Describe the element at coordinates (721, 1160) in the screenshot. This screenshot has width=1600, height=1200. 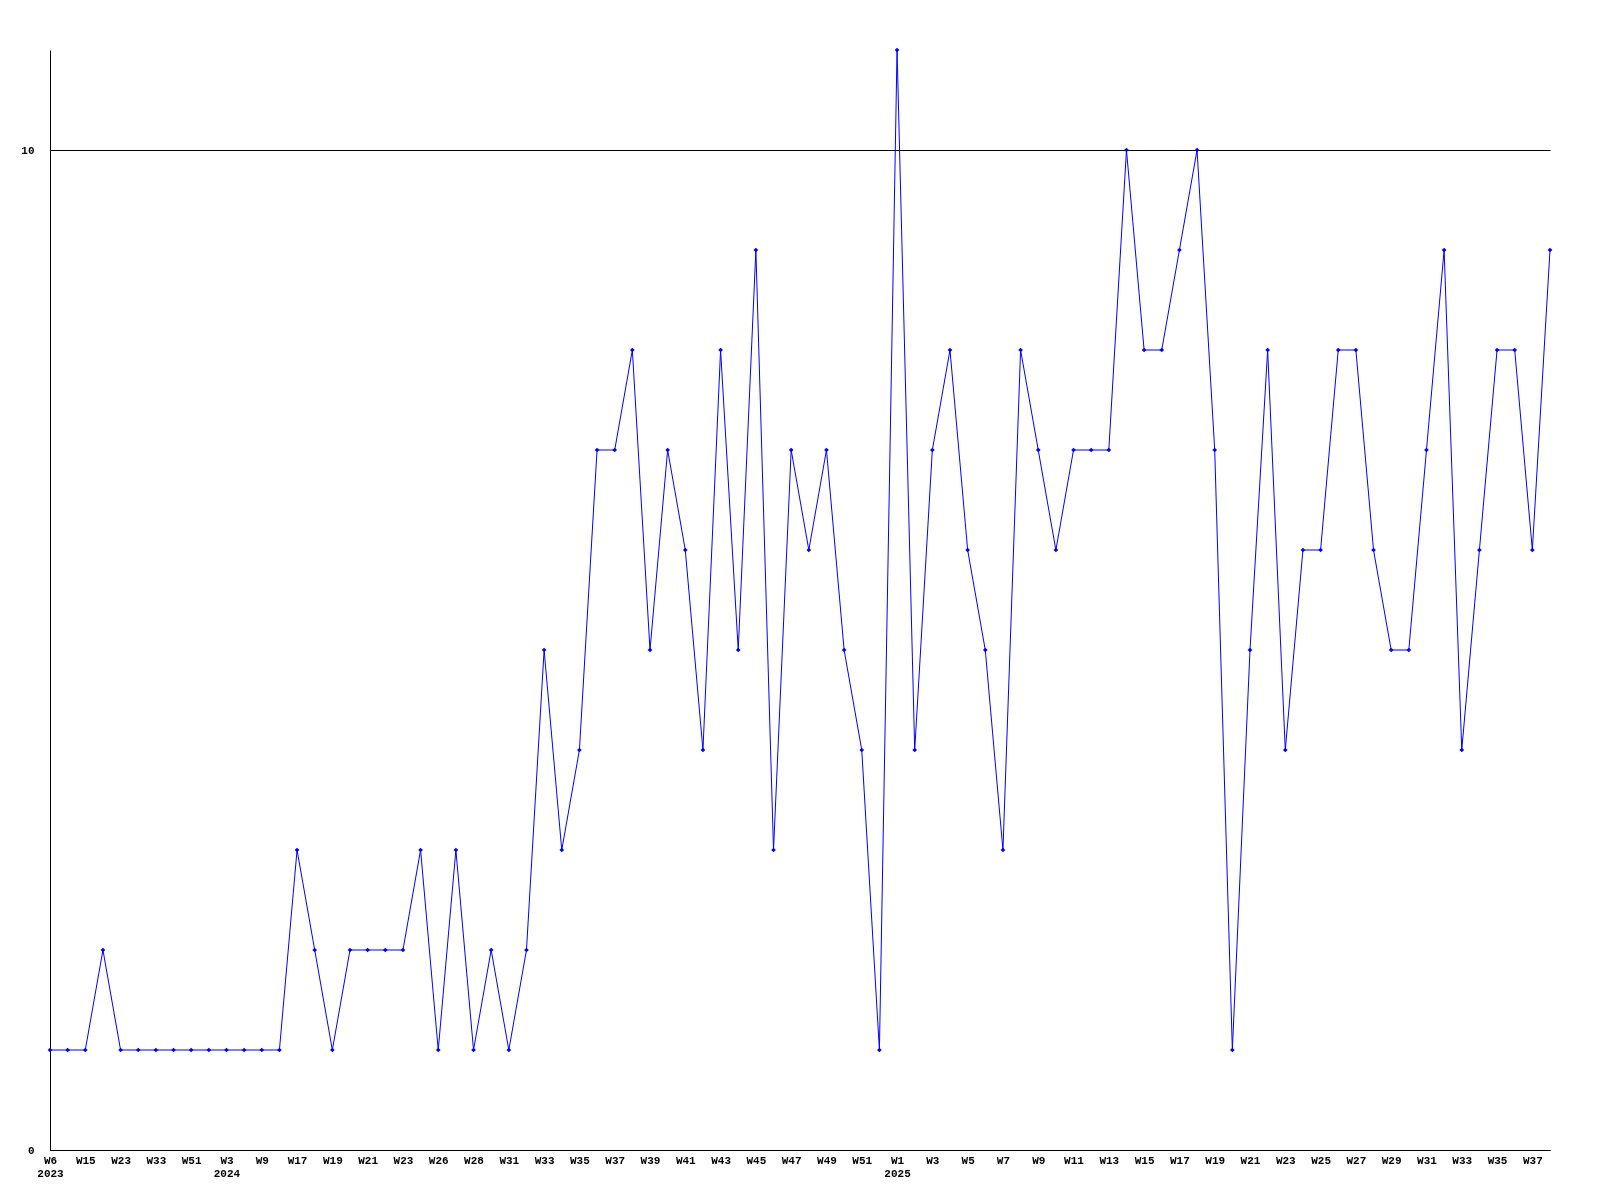
I see `x-tick-label: W43` at that location.